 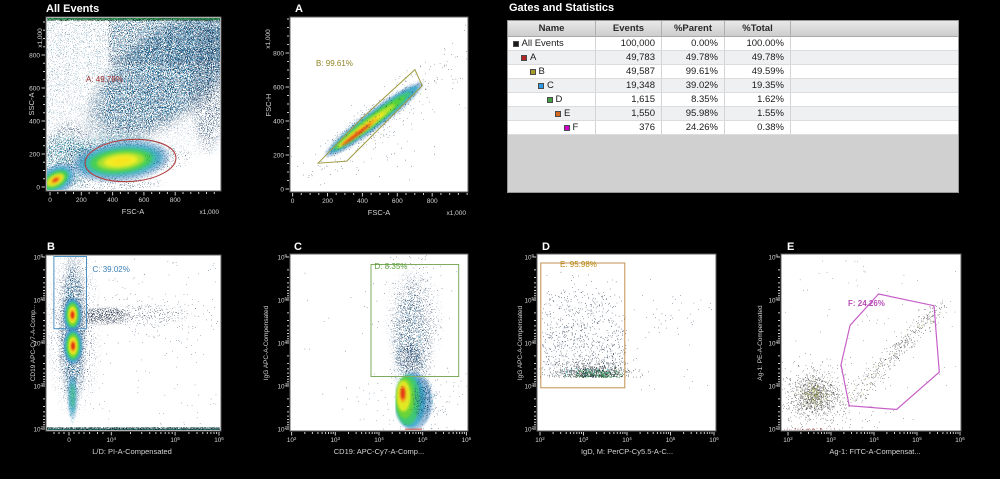 I want to click on svg-text: B: 99.61%, so click(x=334, y=63).